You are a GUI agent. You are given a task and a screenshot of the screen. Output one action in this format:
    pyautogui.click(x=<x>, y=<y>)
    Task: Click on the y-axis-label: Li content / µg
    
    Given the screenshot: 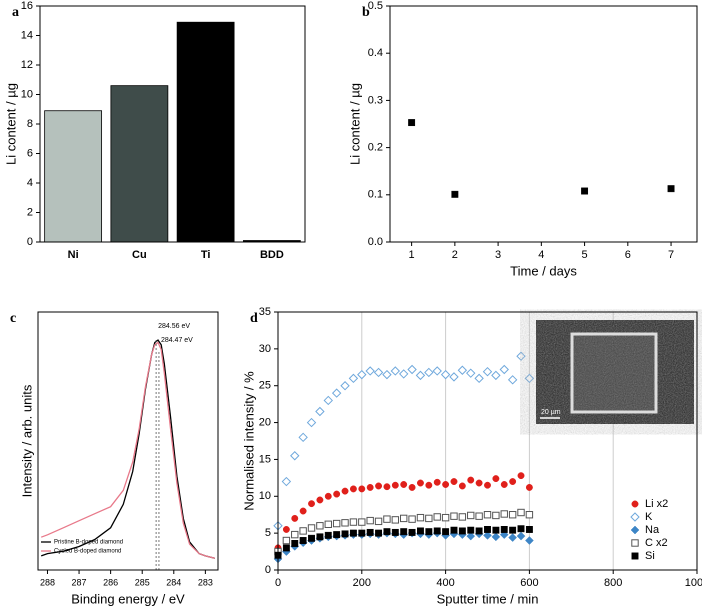 What is the action you would take?
    pyautogui.click(x=10, y=124)
    